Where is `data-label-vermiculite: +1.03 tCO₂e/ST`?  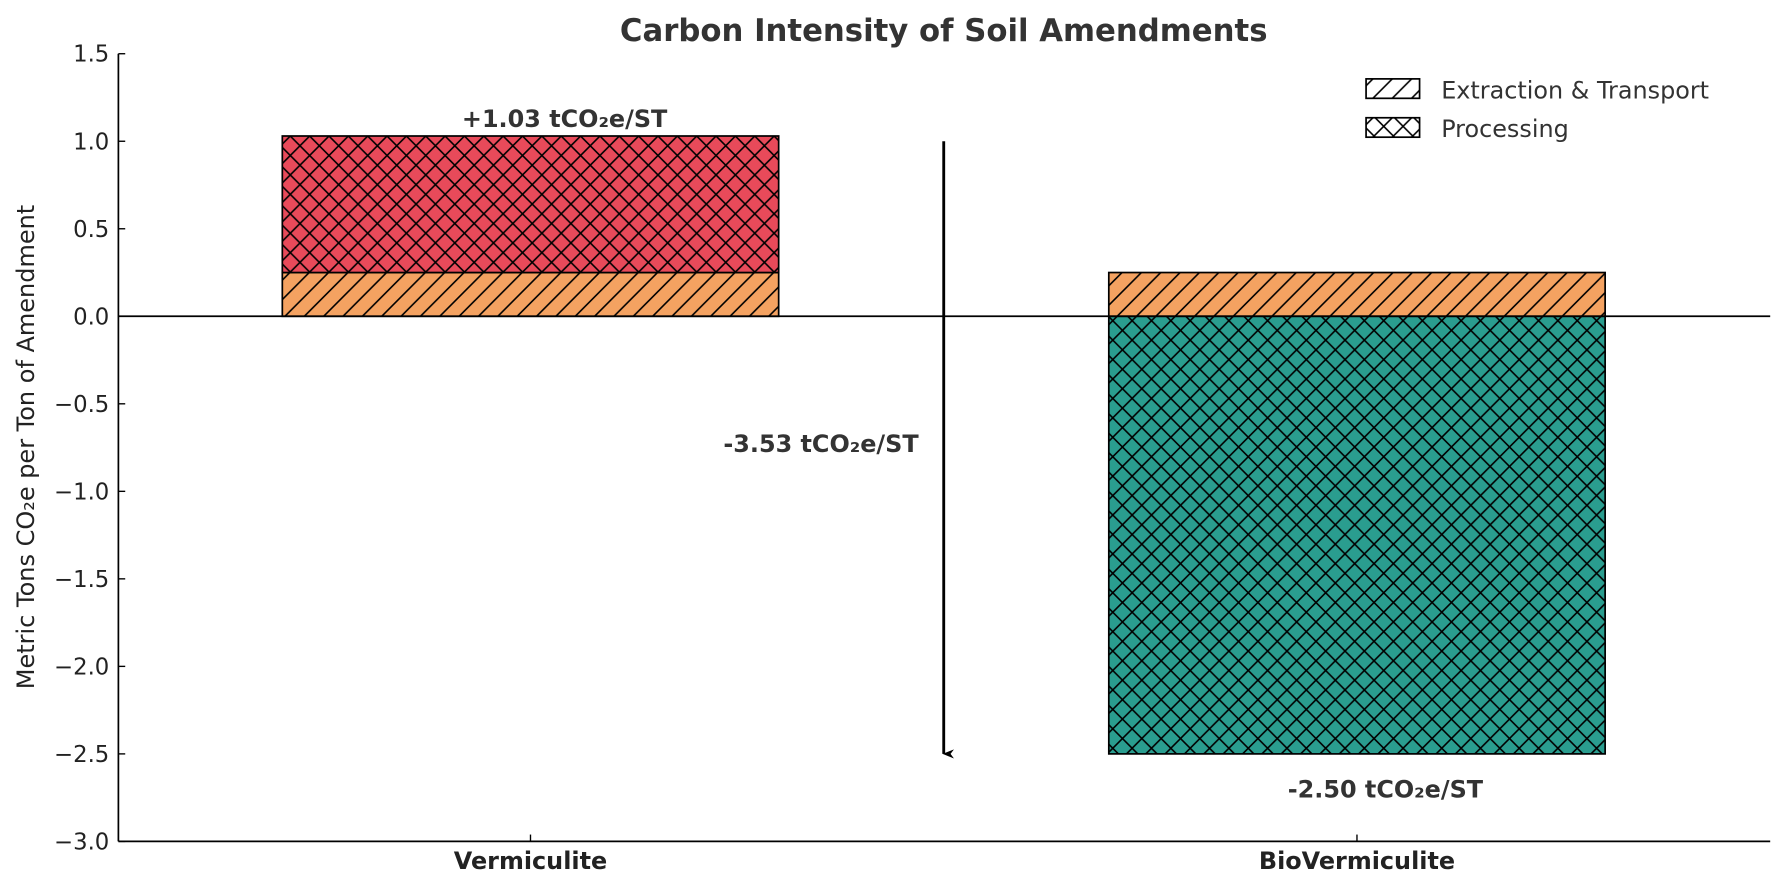
data-label-vermiculite: +1.03 tCO₂e/ST is located at coordinates (565, 119).